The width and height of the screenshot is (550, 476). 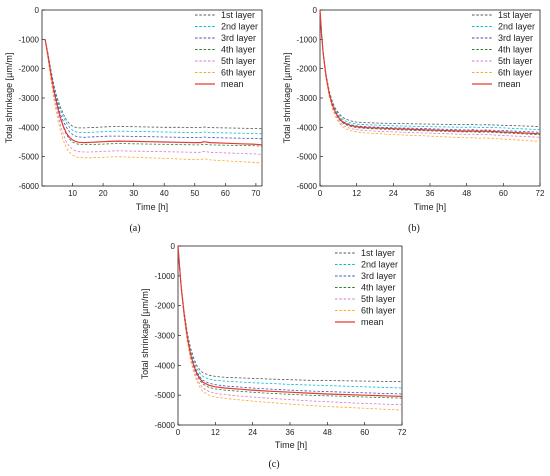 What do you see at coordinates (255, 193) in the screenshot?
I see `x-tick-label: 70` at bounding box center [255, 193].